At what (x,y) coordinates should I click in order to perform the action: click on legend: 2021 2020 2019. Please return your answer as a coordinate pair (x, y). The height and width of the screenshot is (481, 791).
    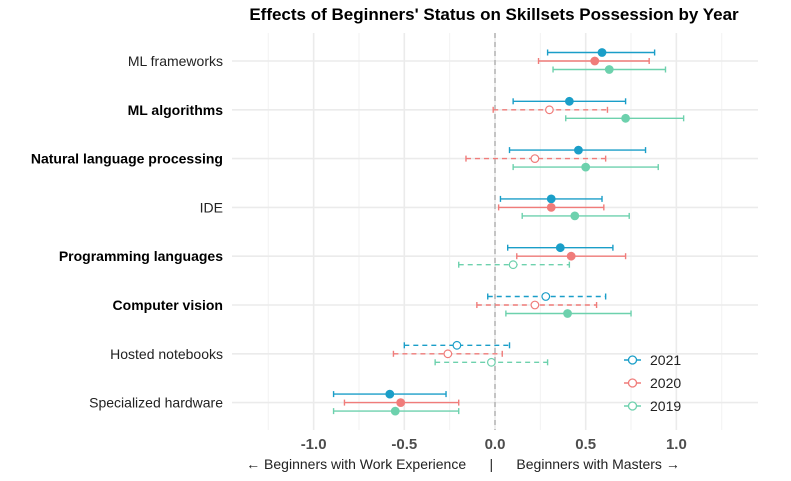
    Looking at the image, I should click on (652, 383).